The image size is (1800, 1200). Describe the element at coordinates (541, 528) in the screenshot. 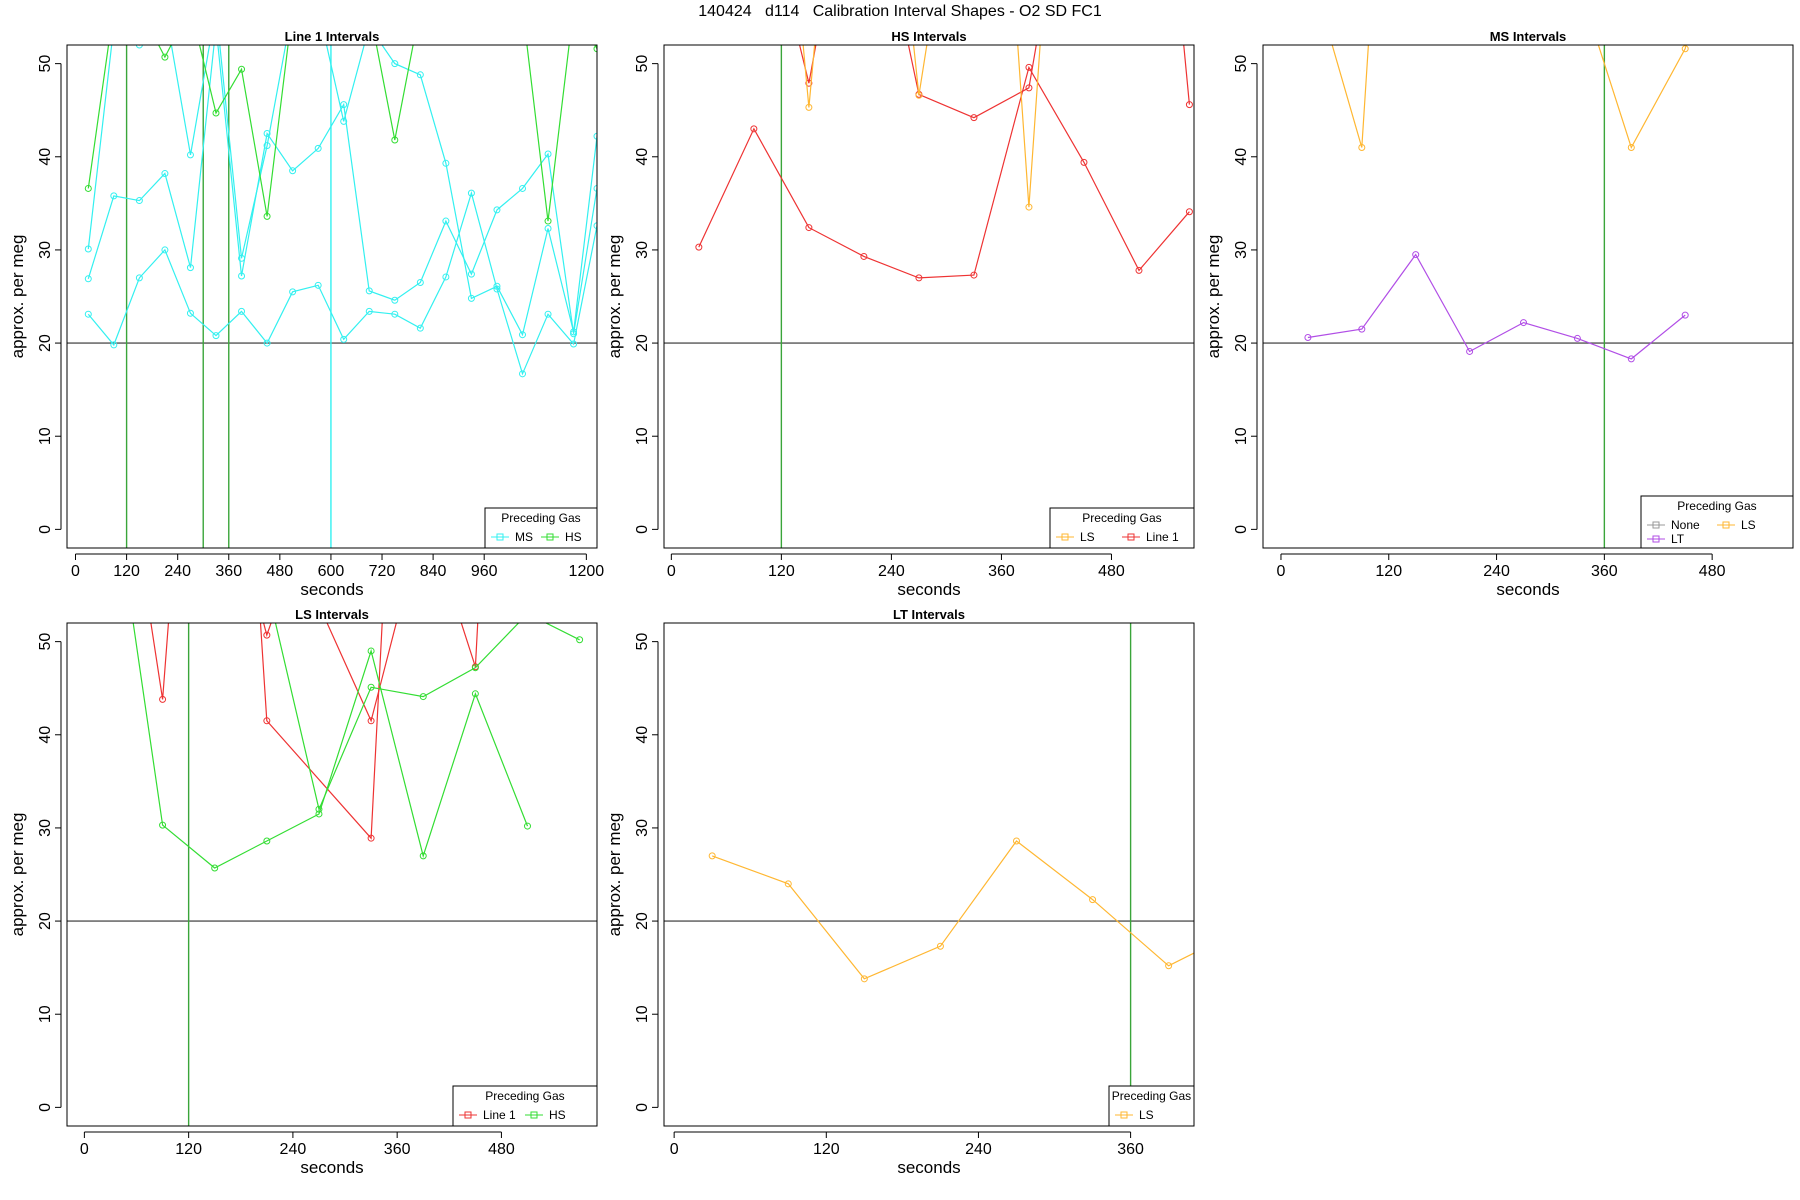

I see `legend: Preceding Gas MS HS` at that location.